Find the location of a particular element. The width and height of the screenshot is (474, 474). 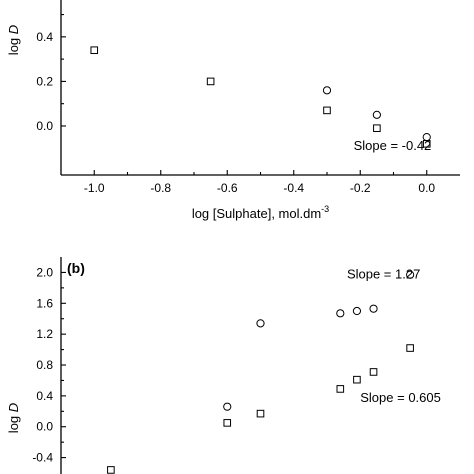

y-tick-label: 1.2 is located at coordinates (44, 334).